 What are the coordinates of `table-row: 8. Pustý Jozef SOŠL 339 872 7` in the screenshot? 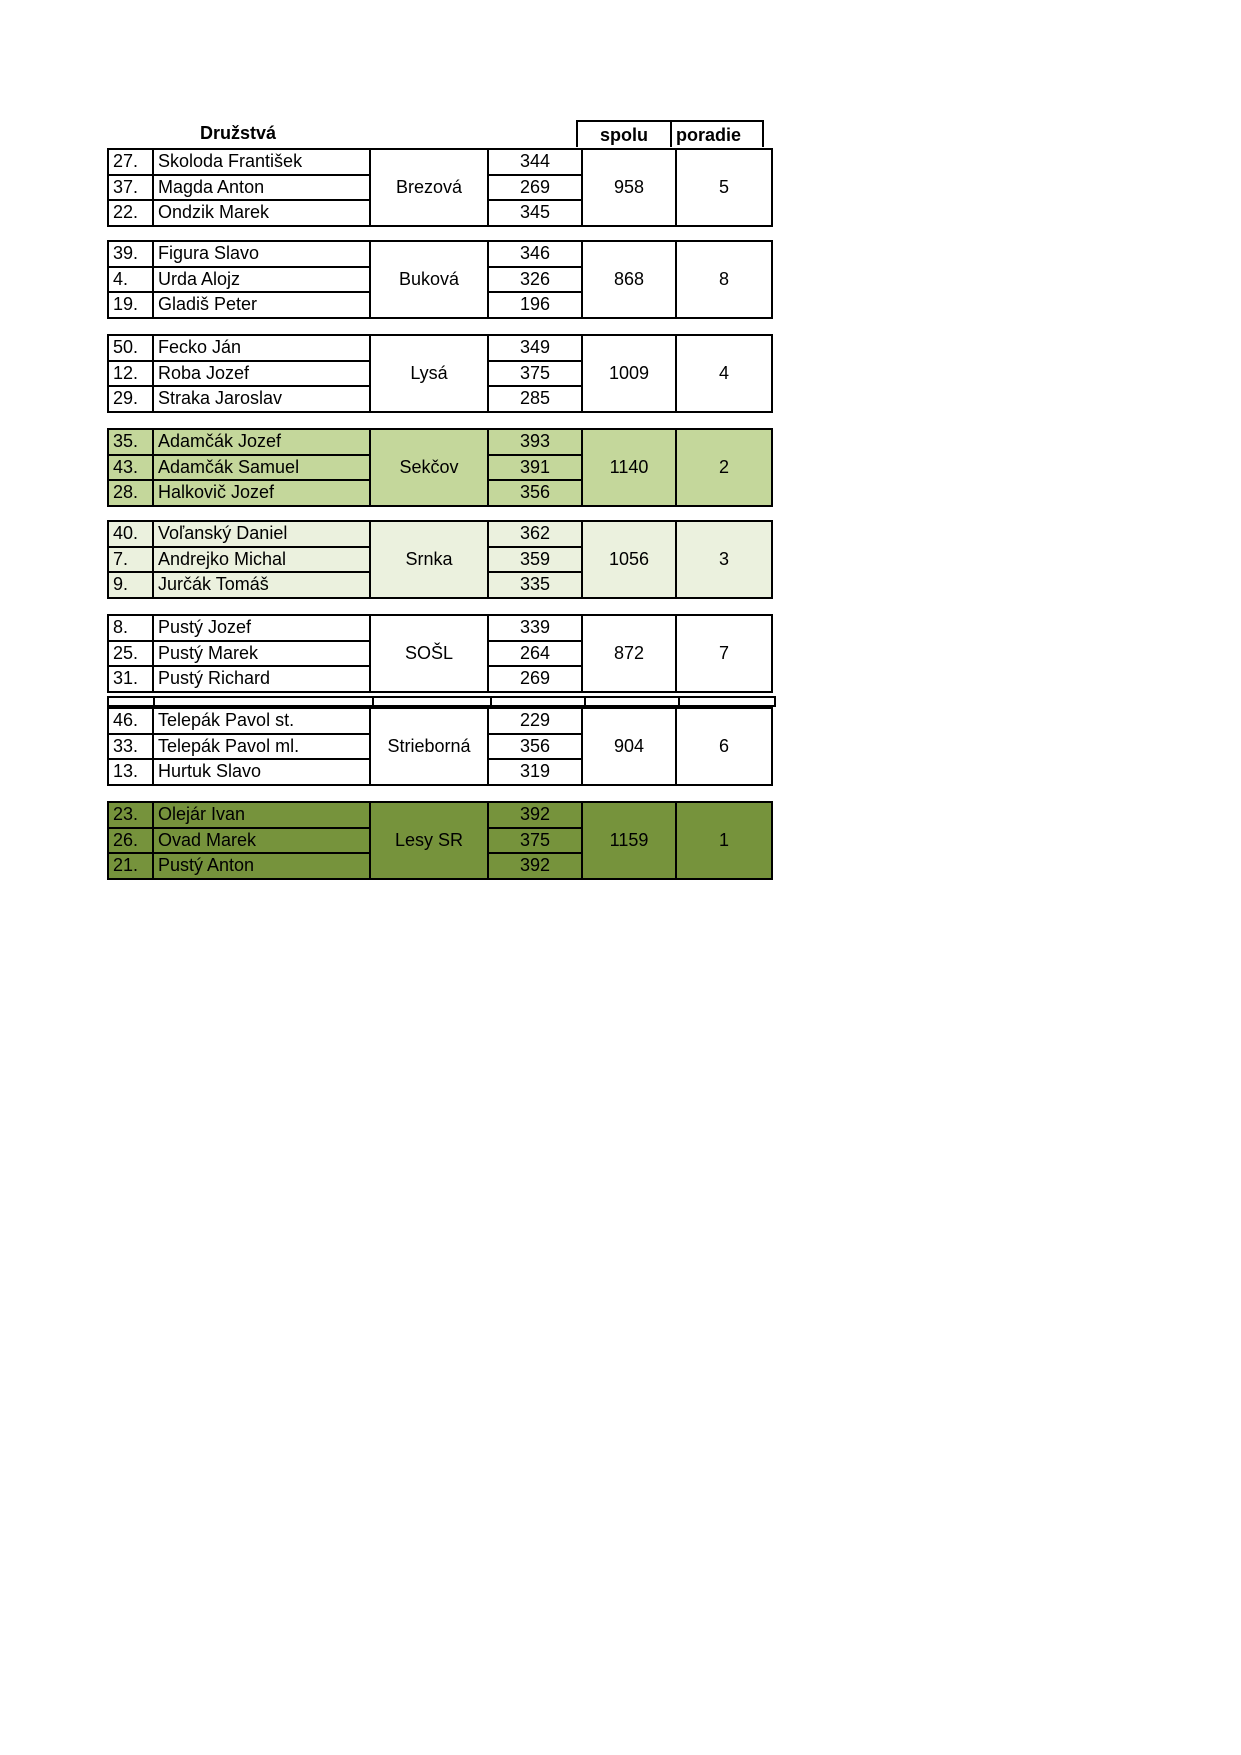 It's located at (440, 653).